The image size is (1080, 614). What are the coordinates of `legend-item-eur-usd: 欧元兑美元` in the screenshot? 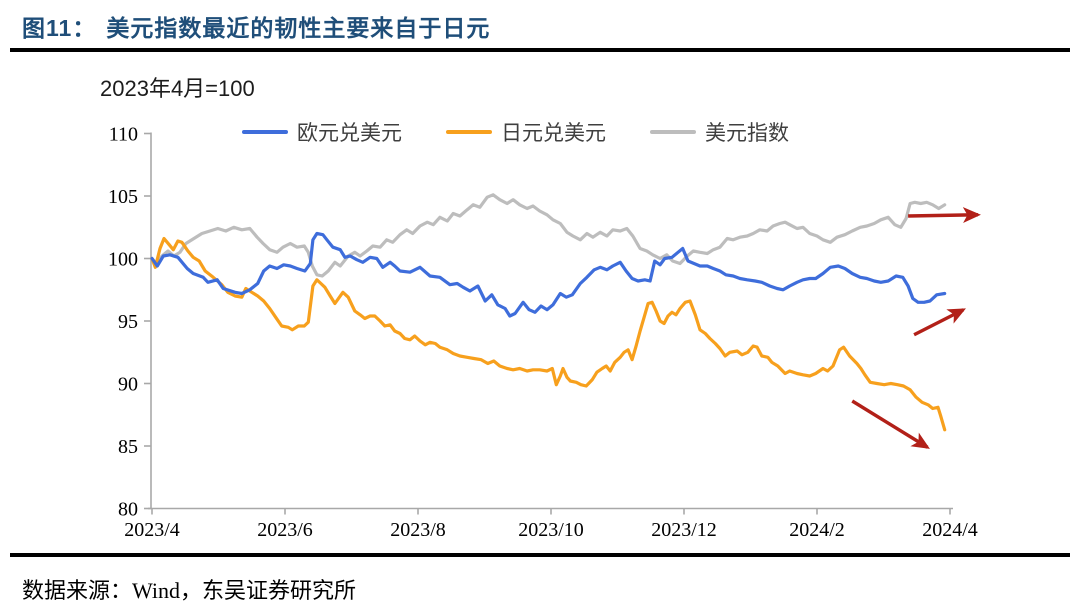 It's located at (322, 132).